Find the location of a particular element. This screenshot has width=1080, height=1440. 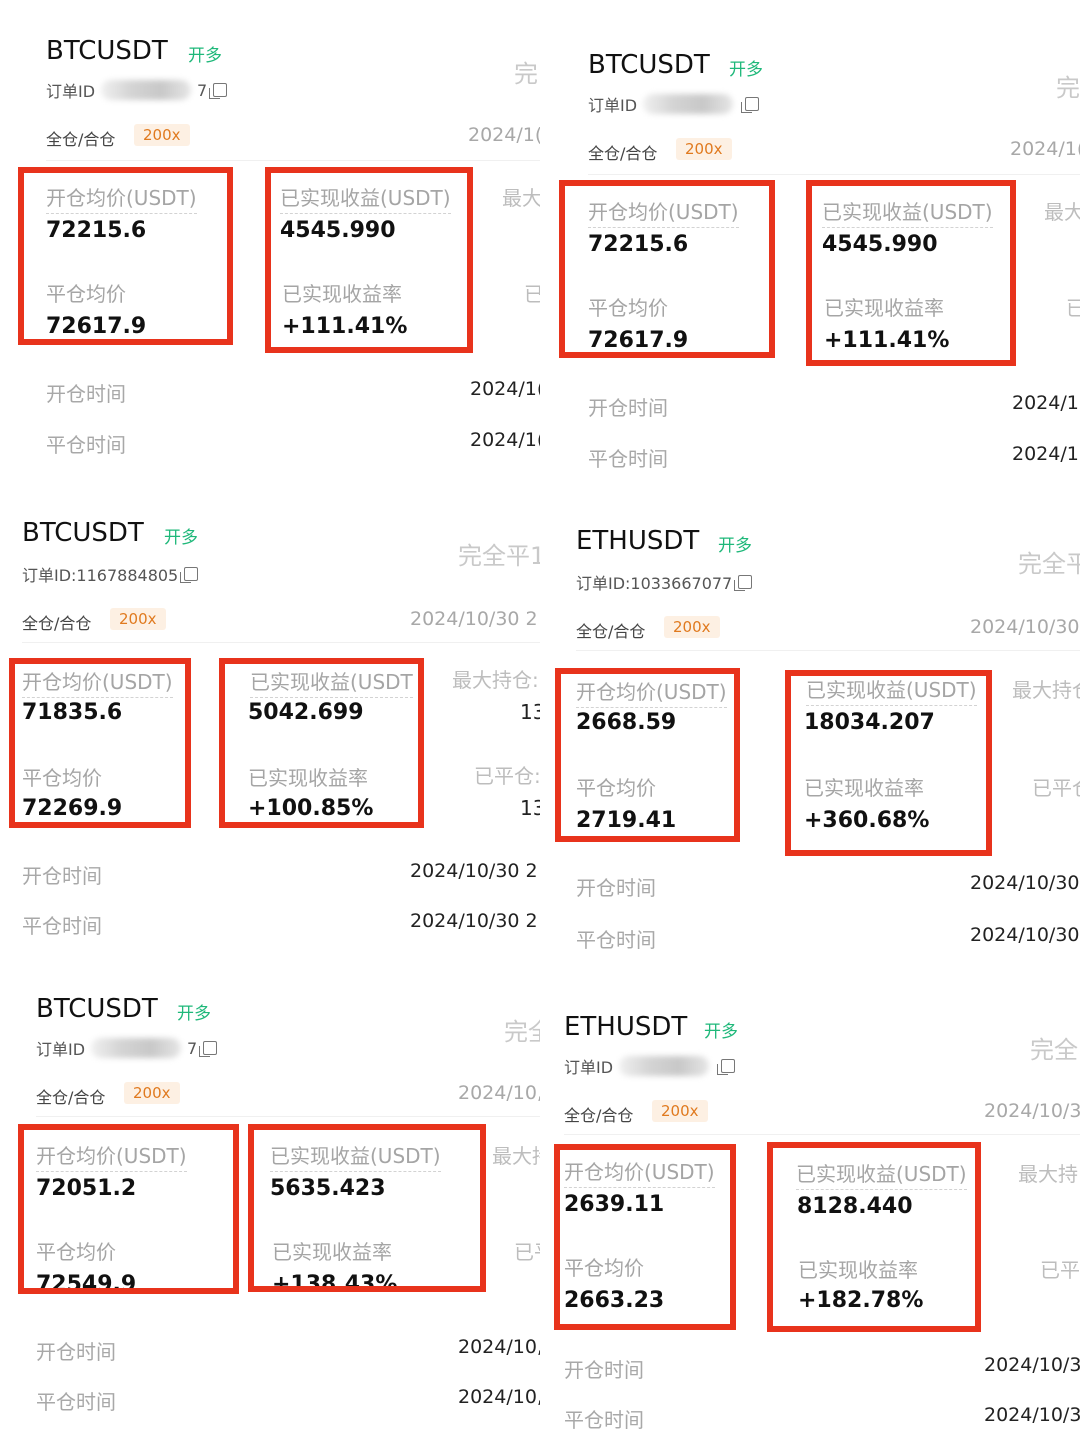

closed-position-label: 已 is located at coordinates (1073, 308).